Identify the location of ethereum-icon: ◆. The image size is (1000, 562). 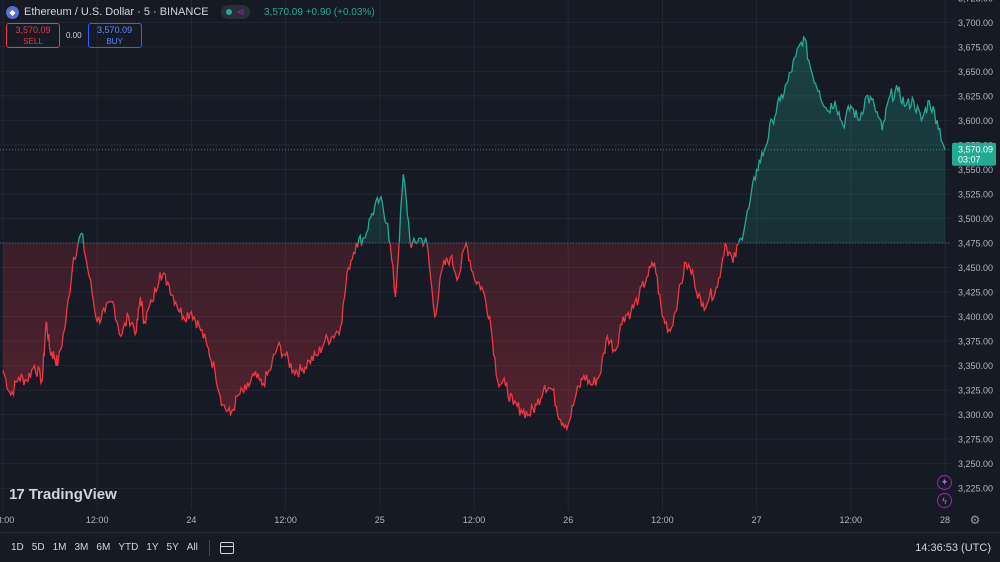
(12, 12).